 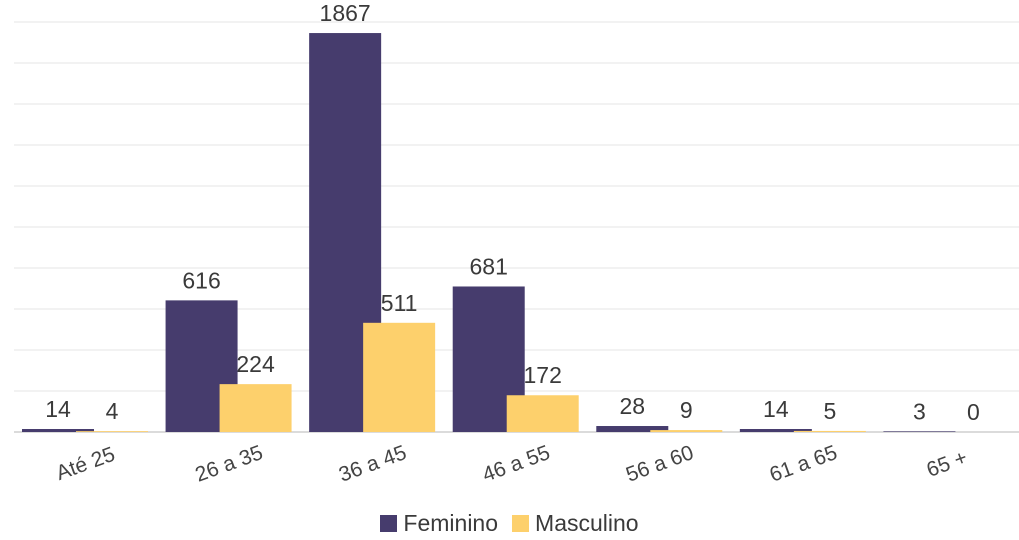 What do you see at coordinates (521, 523) in the screenshot?
I see `legend-swatch-masculino` at bounding box center [521, 523].